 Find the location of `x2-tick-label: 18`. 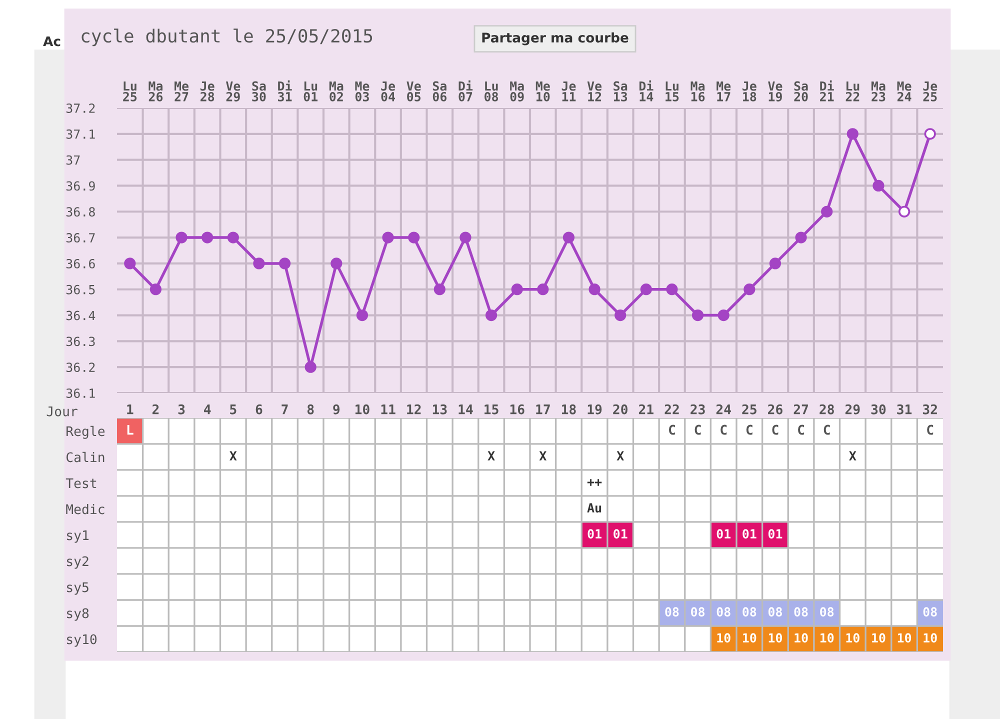

x2-tick-label: 18 is located at coordinates (569, 409).